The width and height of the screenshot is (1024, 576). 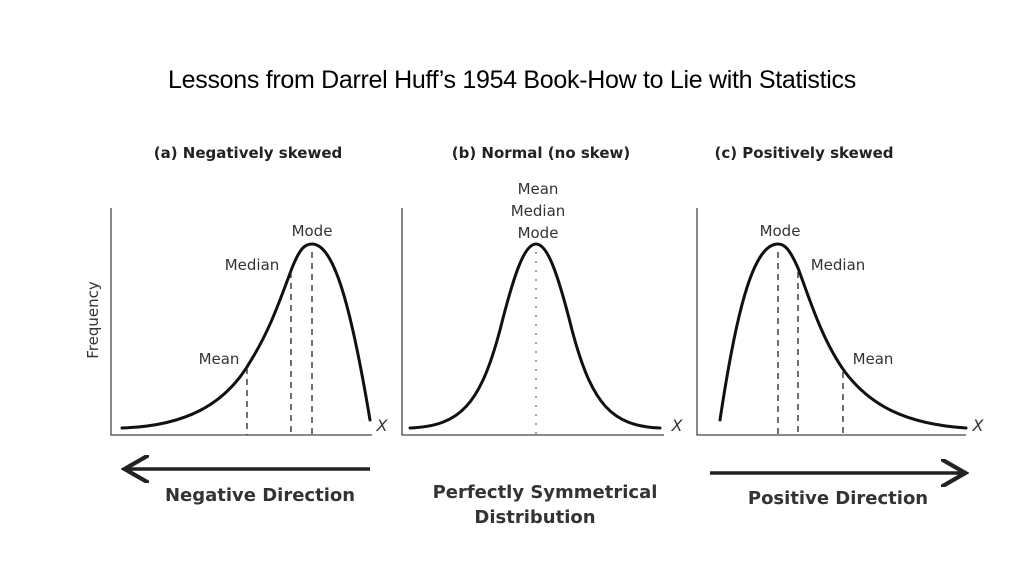 I want to click on panel-c-mean-label: Mean, so click(x=873, y=359).